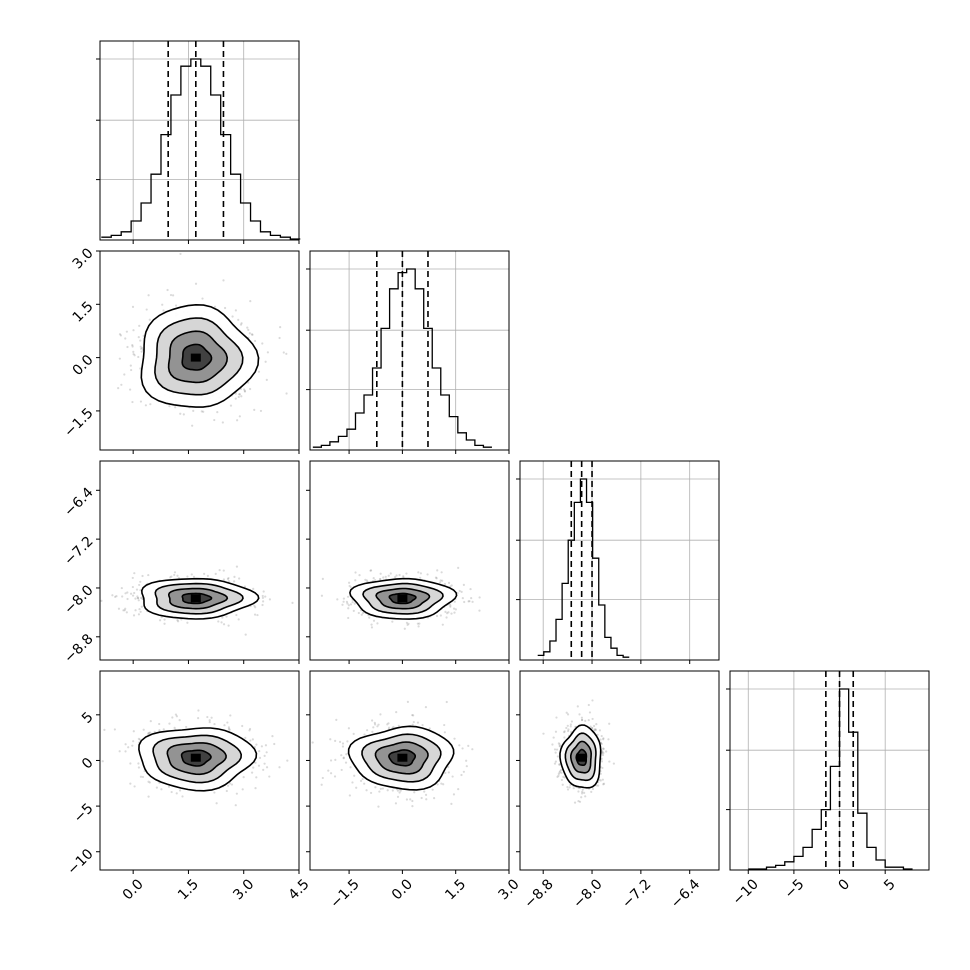  Describe the element at coordinates (88, 764) in the screenshot. I see `y-tick-label: 0` at that location.